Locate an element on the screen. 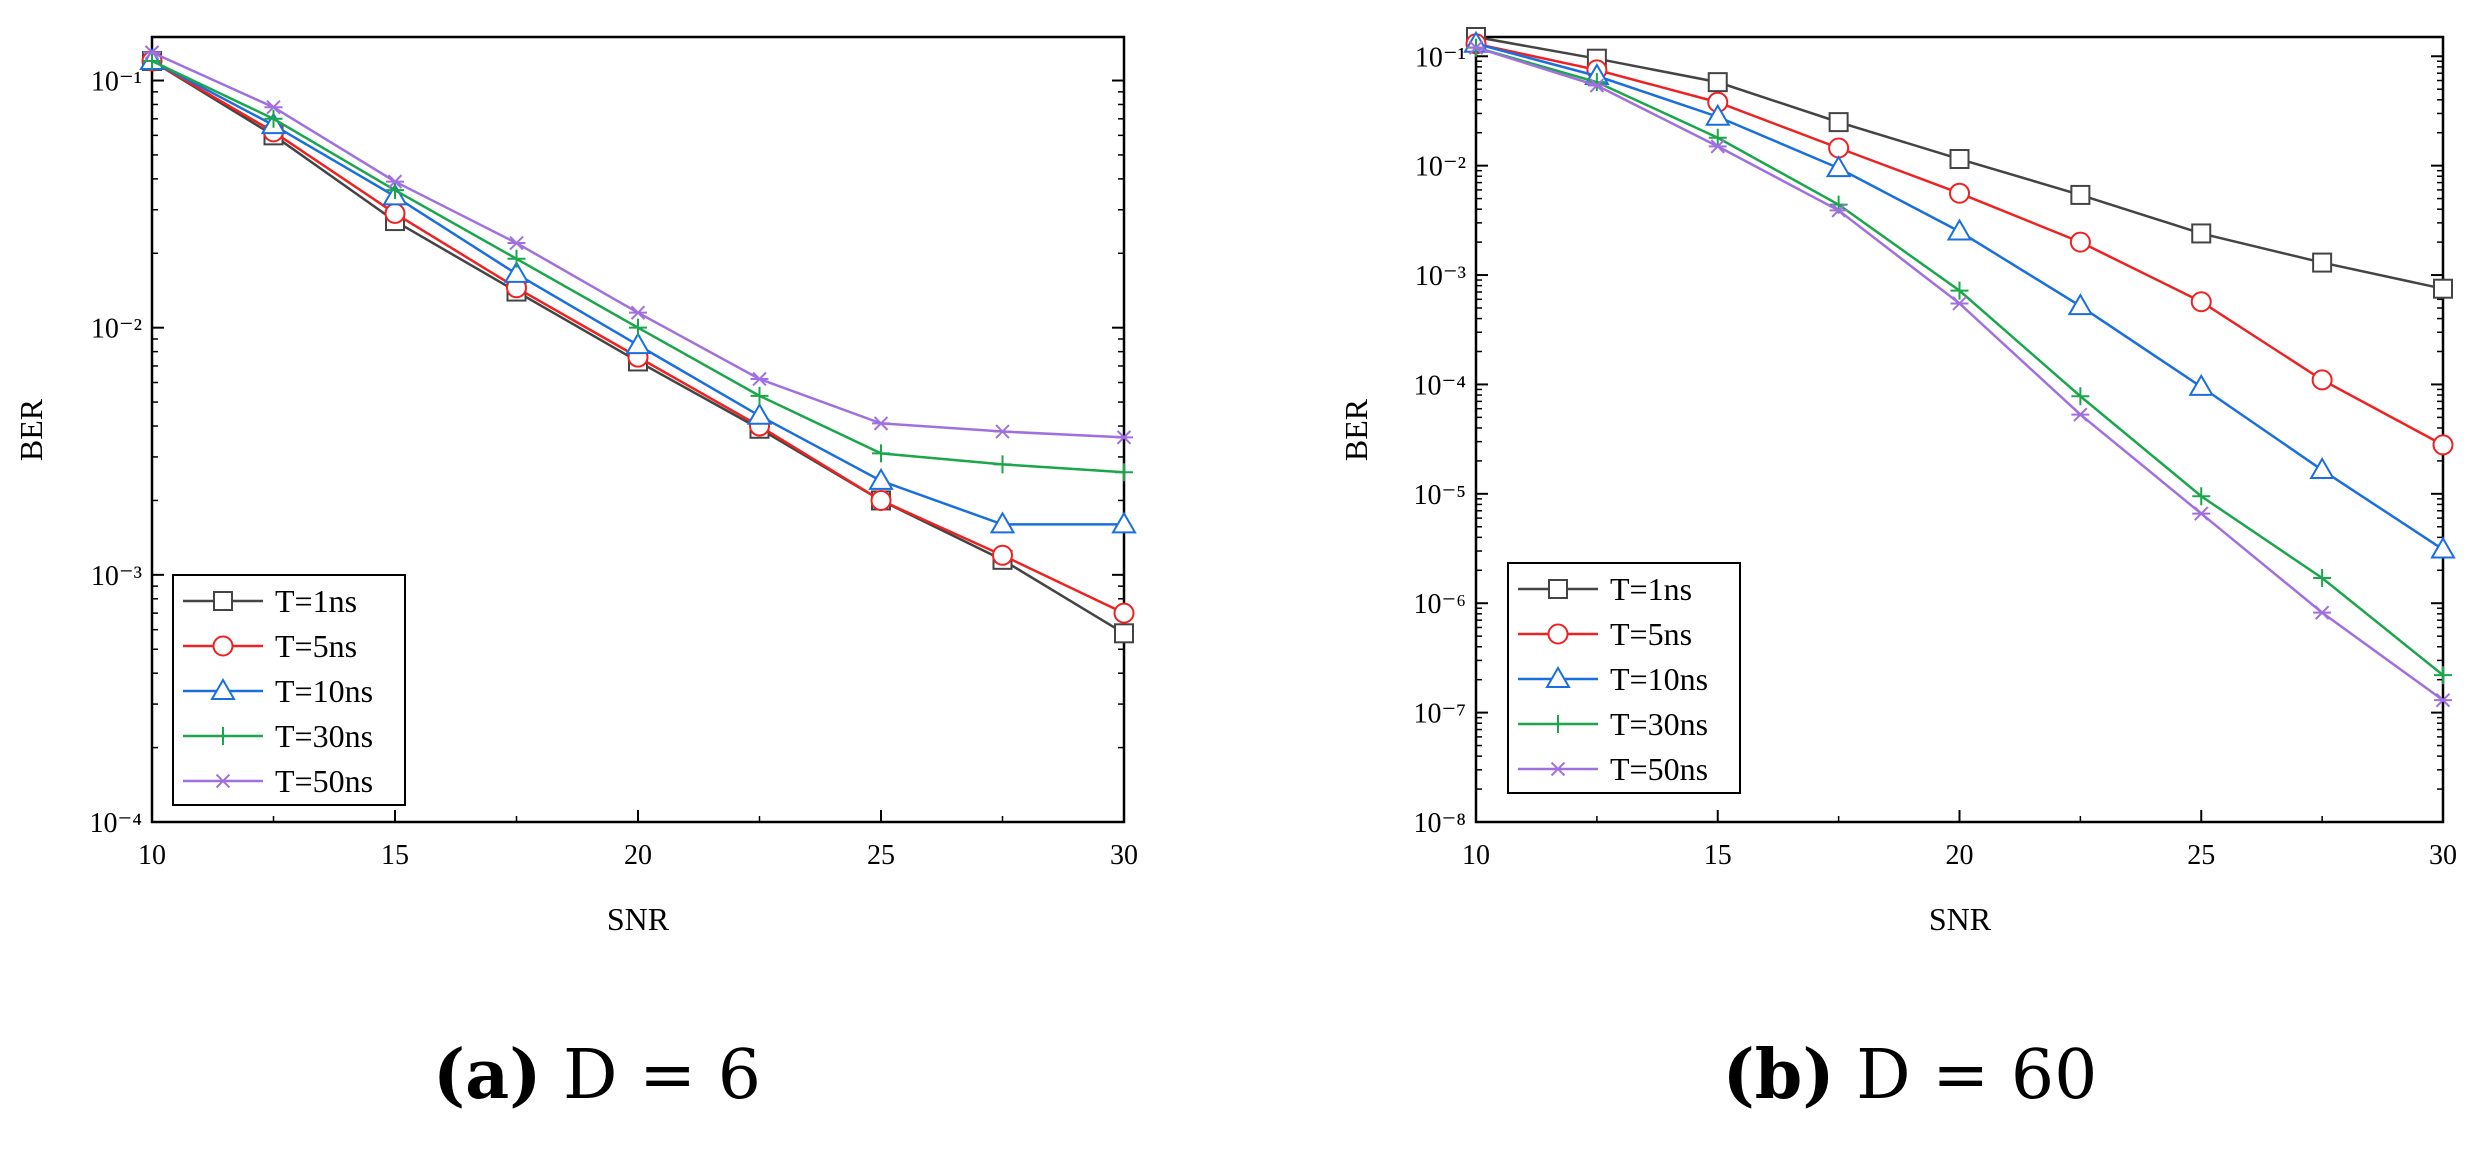  legend-label-b-t-30ns: T=30ns is located at coordinates (1659, 724).